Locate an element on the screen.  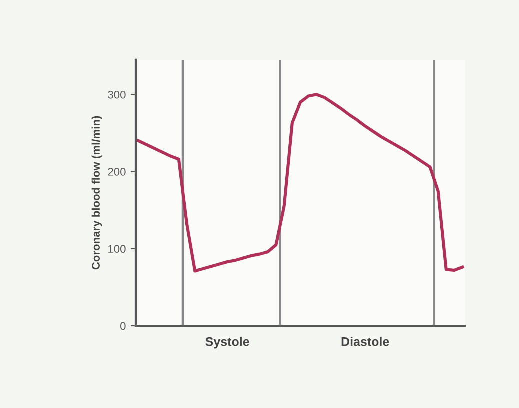
y-tick-label: 300 is located at coordinates (117, 94).